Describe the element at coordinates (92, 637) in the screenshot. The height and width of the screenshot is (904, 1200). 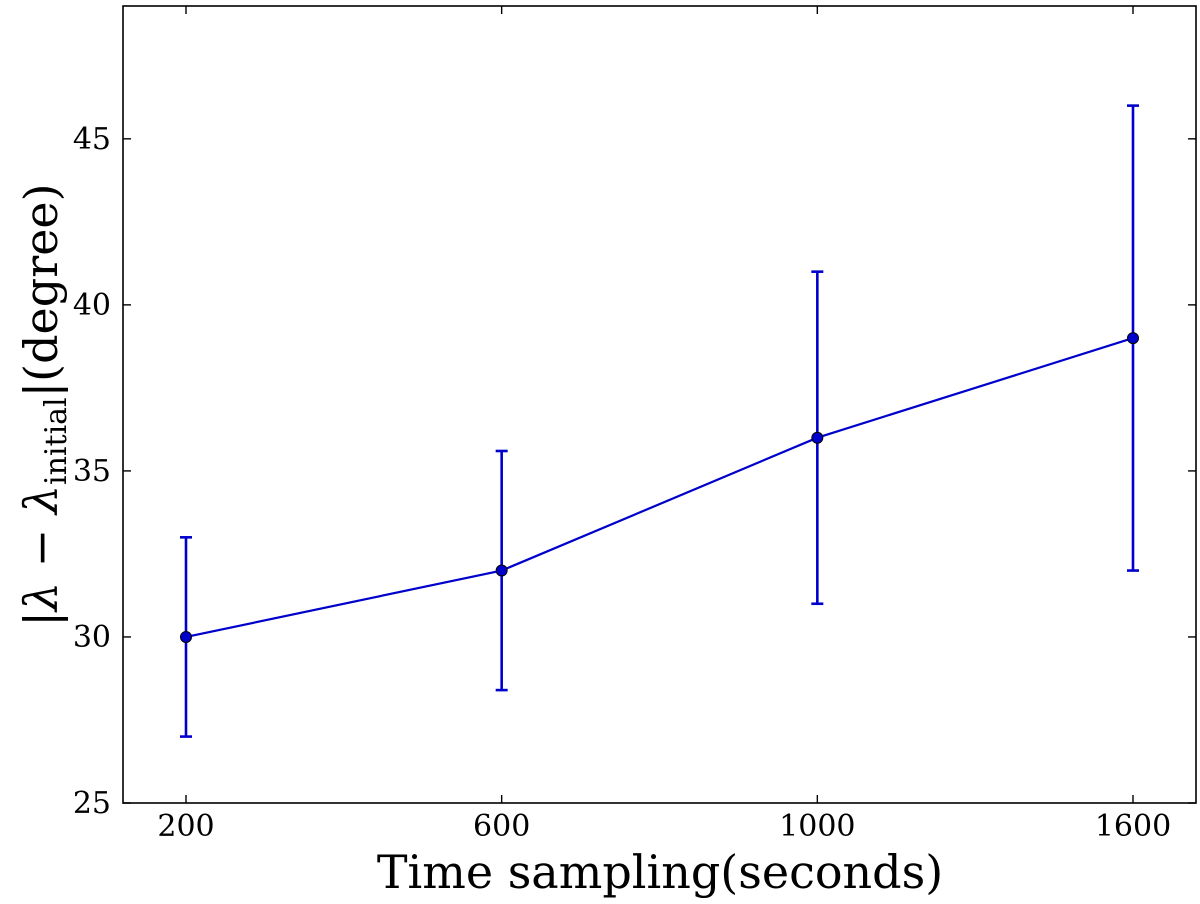
I see `y-tick-label: 30` at that location.